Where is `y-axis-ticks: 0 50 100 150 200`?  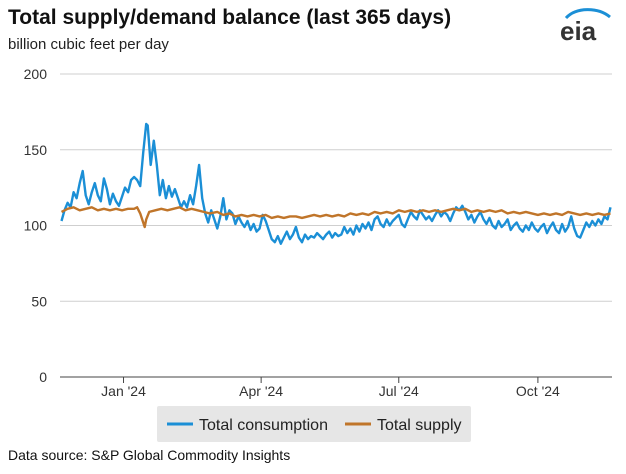 y-axis-ticks: 0 50 100 150 200 is located at coordinates (36, 225).